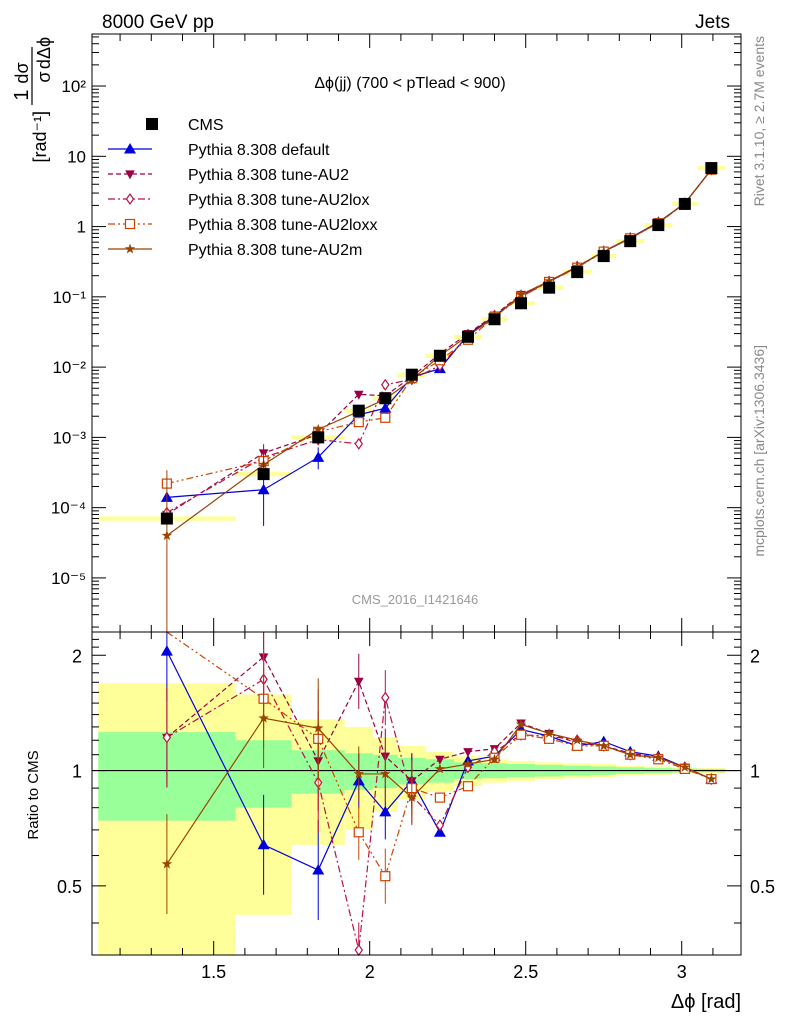  What do you see at coordinates (755, 656) in the screenshot?
I see `ratio-y-tick-label-right: 2` at bounding box center [755, 656].